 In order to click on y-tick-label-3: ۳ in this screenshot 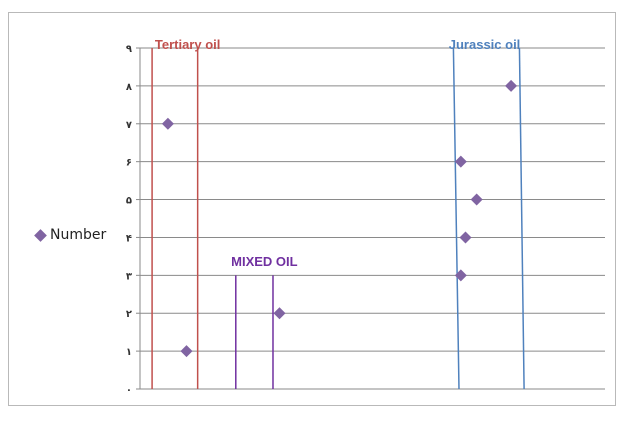, I will do `click(129, 276)`.